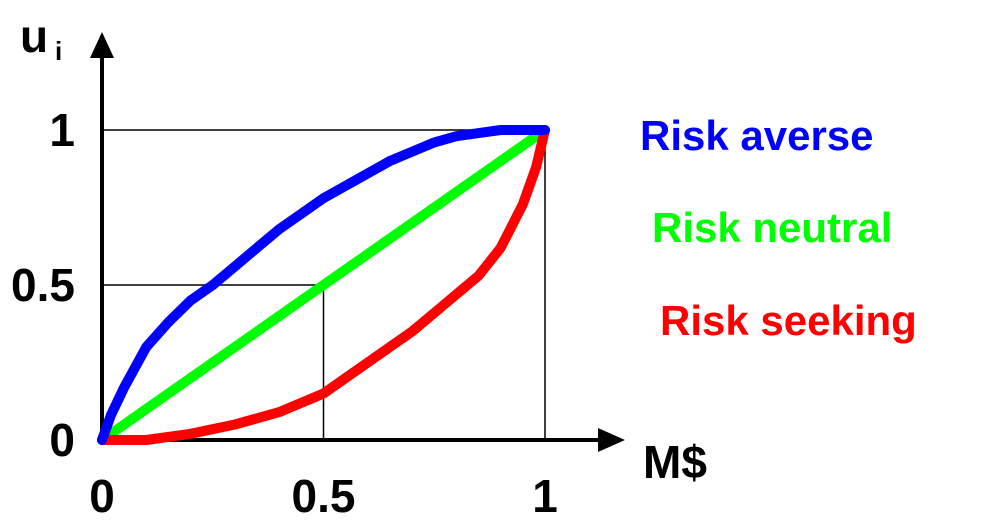 This screenshot has width=990, height=520. What do you see at coordinates (58, 51) in the screenshot?
I see `y-axis-label-subscript: i` at bounding box center [58, 51].